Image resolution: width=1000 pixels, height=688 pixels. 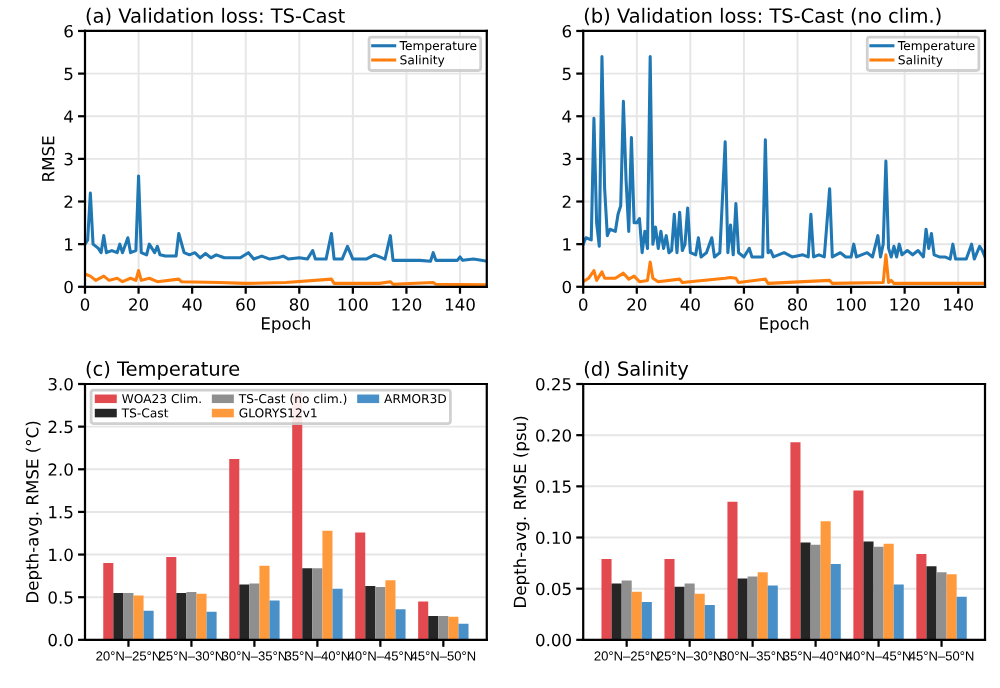 What do you see at coordinates (60, 597) in the screenshot?
I see `y-tick-label: 0.5` at bounding box center [60, 597].